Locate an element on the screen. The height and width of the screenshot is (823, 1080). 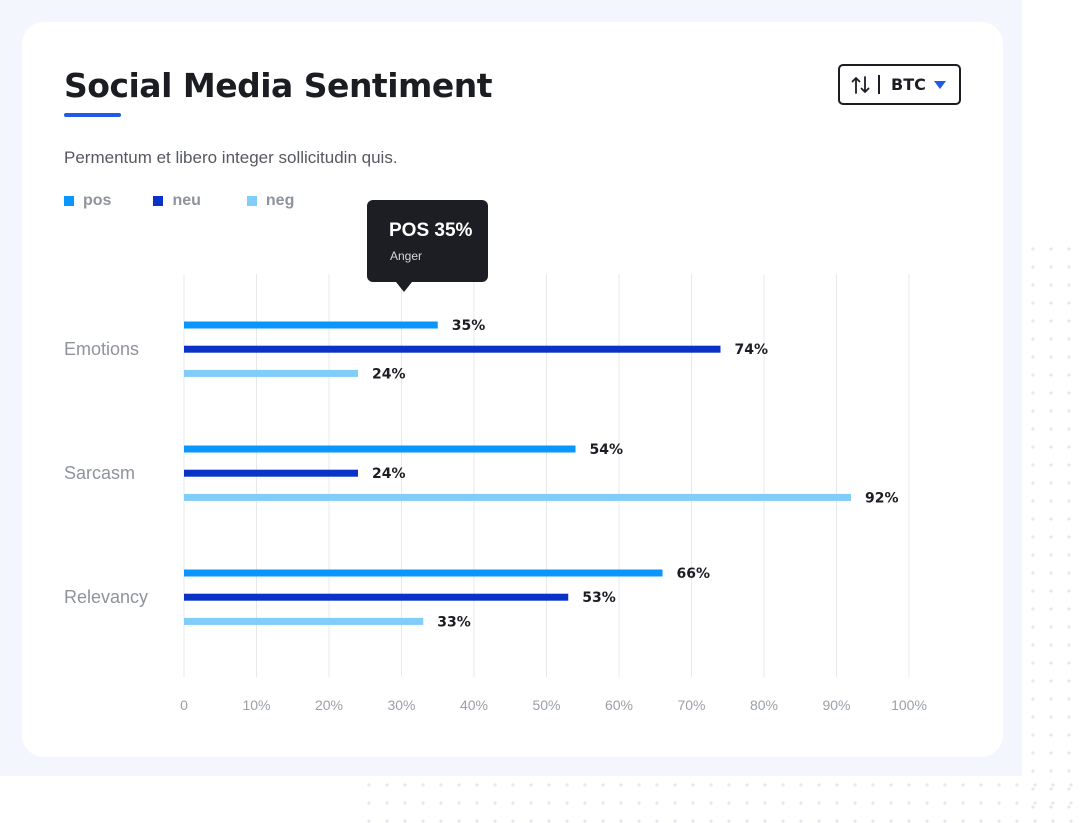
chart-tooltip: POS 35% Anger is located at coordinates (427, 246).